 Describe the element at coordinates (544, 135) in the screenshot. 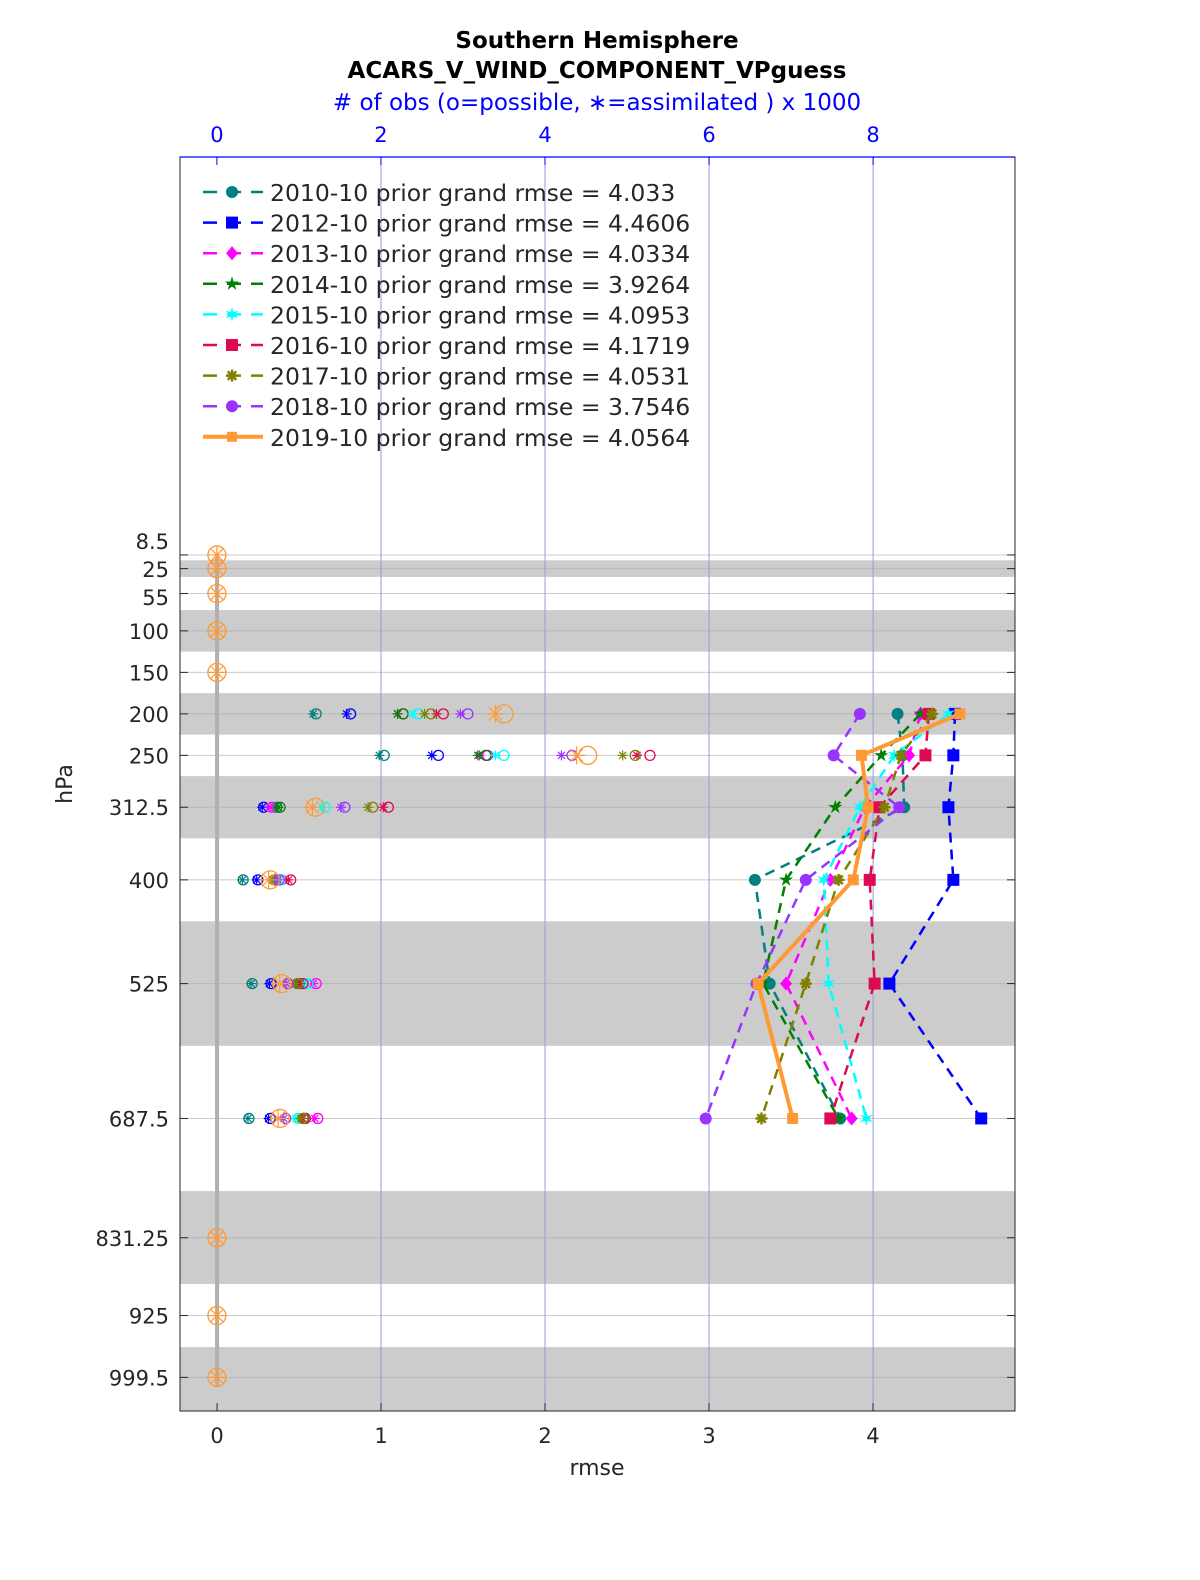

I see `top-x-tick-label: 4` at that location.